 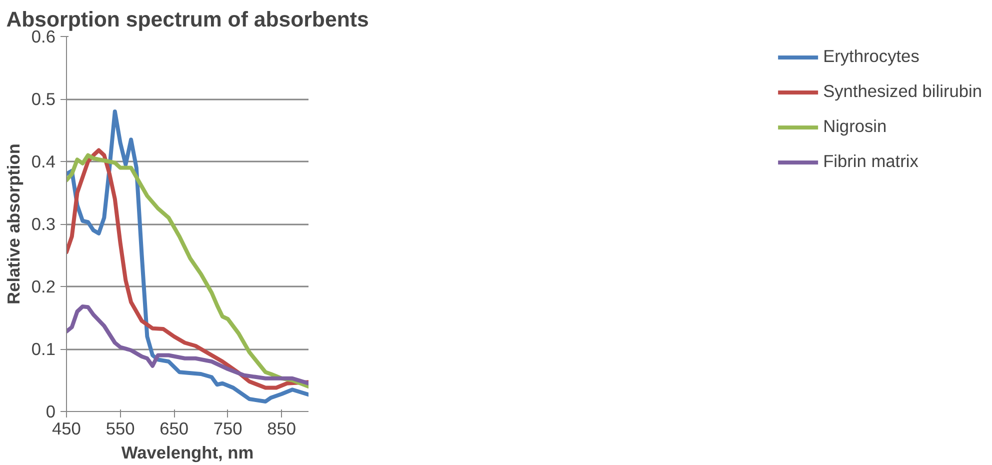 I want to click on y-tick-label: 0.4, so click(x=43, y=162).